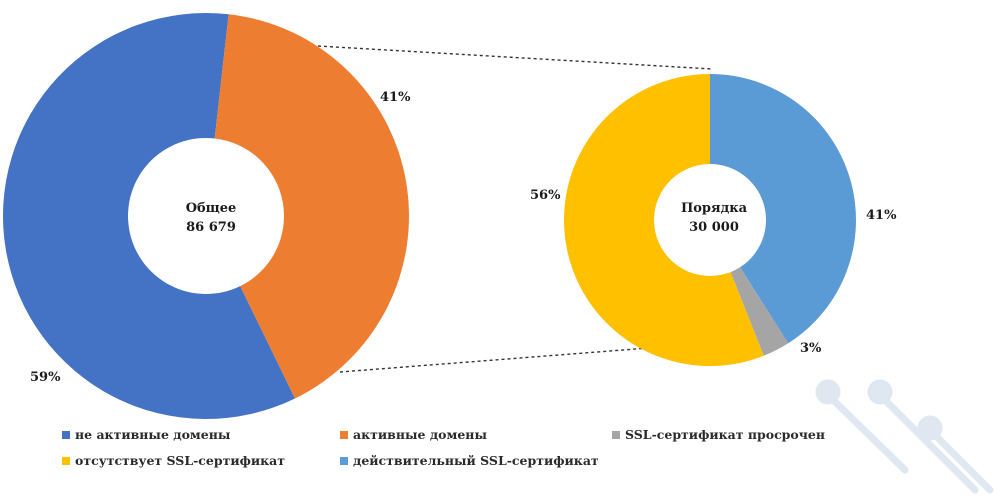 The height and width of the screenshot is (498, 997). What do you see at coordinates (211, 227) in the screenshot?
I see `center-value-general: 86 679` at bounding box center [211, 227].